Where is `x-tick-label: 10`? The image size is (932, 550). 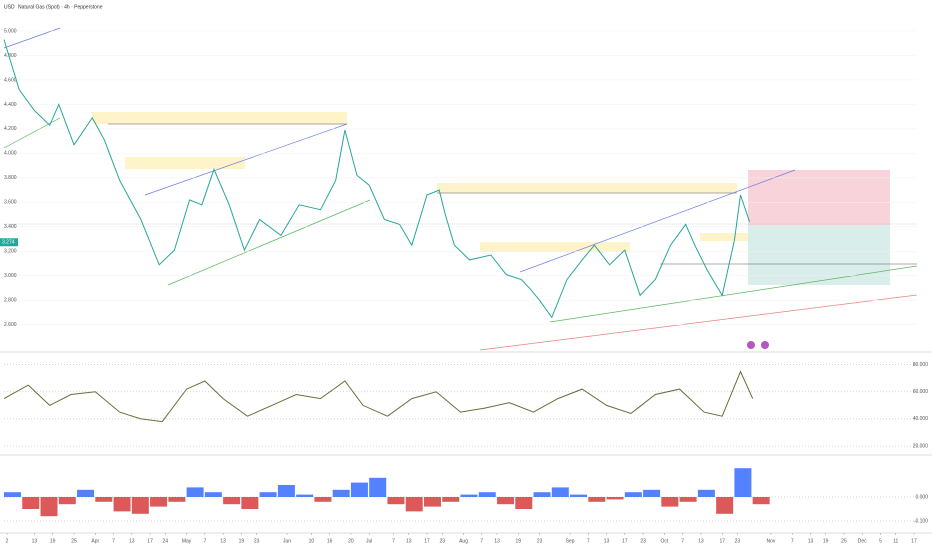
x-tick-label: 10 is located at coordinates (312, 541).